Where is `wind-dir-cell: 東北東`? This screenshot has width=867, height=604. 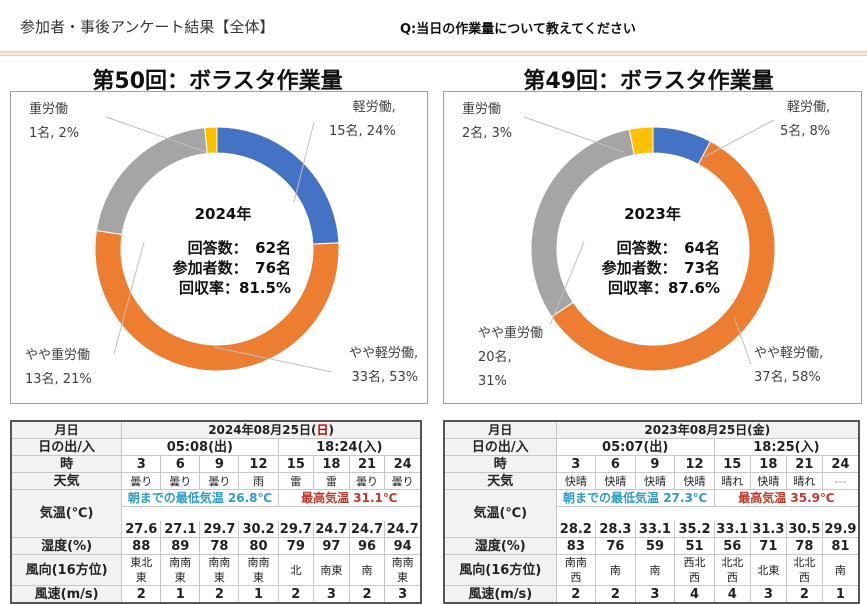
wind-dir-cell: 東北東 is located at coordinates (141, 570).